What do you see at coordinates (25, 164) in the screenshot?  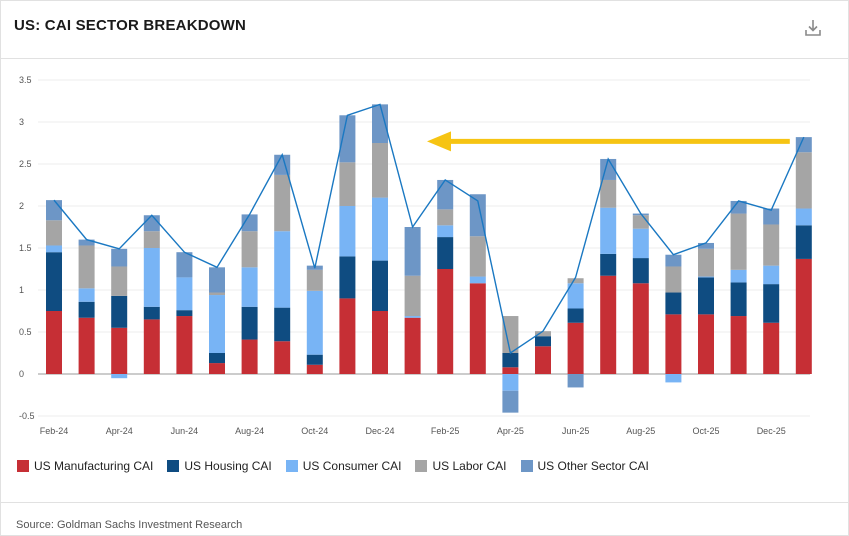 I see `y-tick-label: 2.5` at bounding box center [25, 164].